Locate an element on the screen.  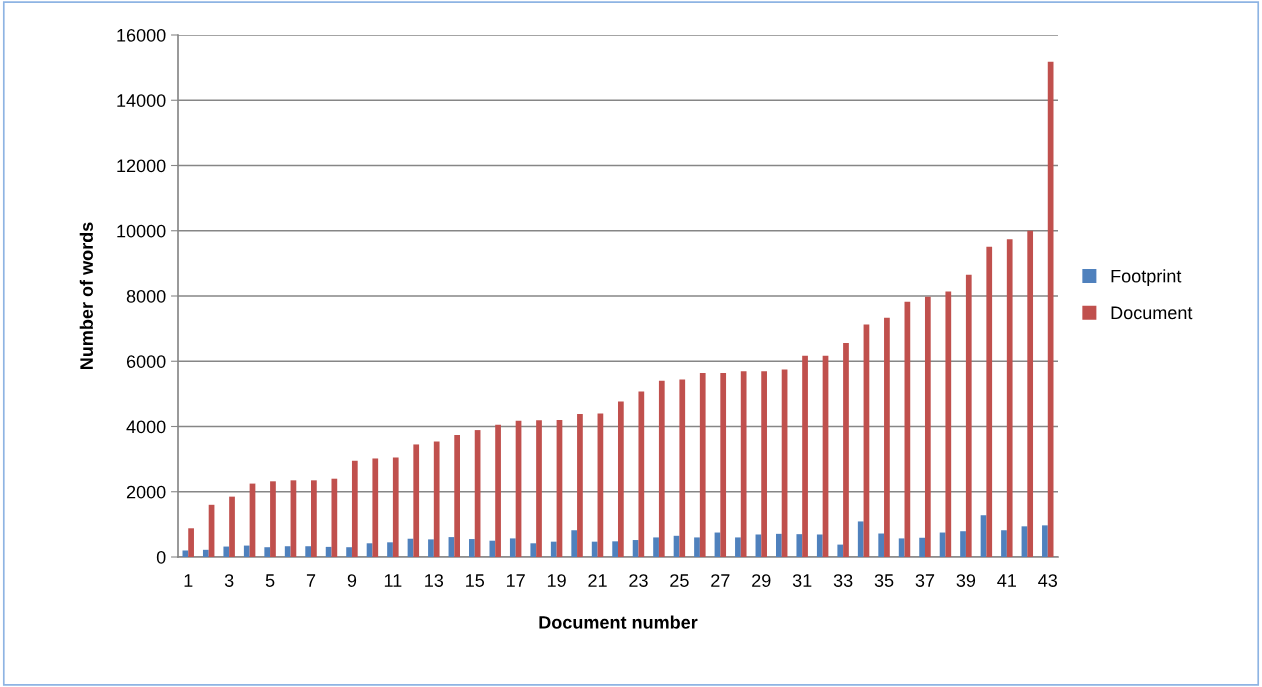
x-tick-label: 11 is located at coordinates (393, 580).